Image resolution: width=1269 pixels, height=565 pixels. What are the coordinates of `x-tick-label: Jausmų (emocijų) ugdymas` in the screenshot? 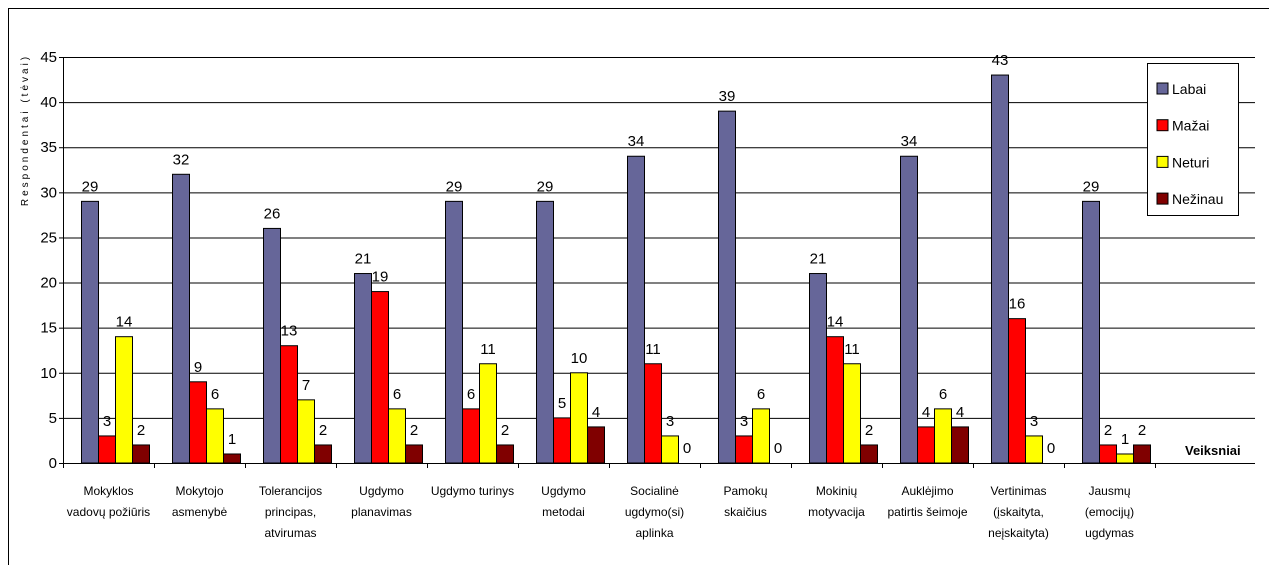 It's located at (1109, 512).